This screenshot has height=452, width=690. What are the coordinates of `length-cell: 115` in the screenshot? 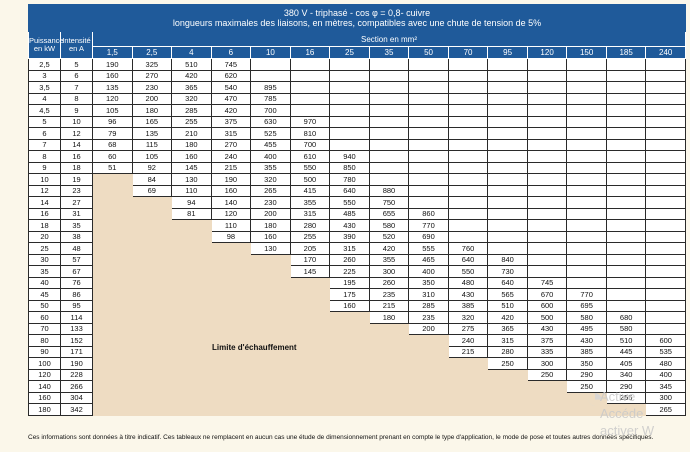 It's located at (152, 144).